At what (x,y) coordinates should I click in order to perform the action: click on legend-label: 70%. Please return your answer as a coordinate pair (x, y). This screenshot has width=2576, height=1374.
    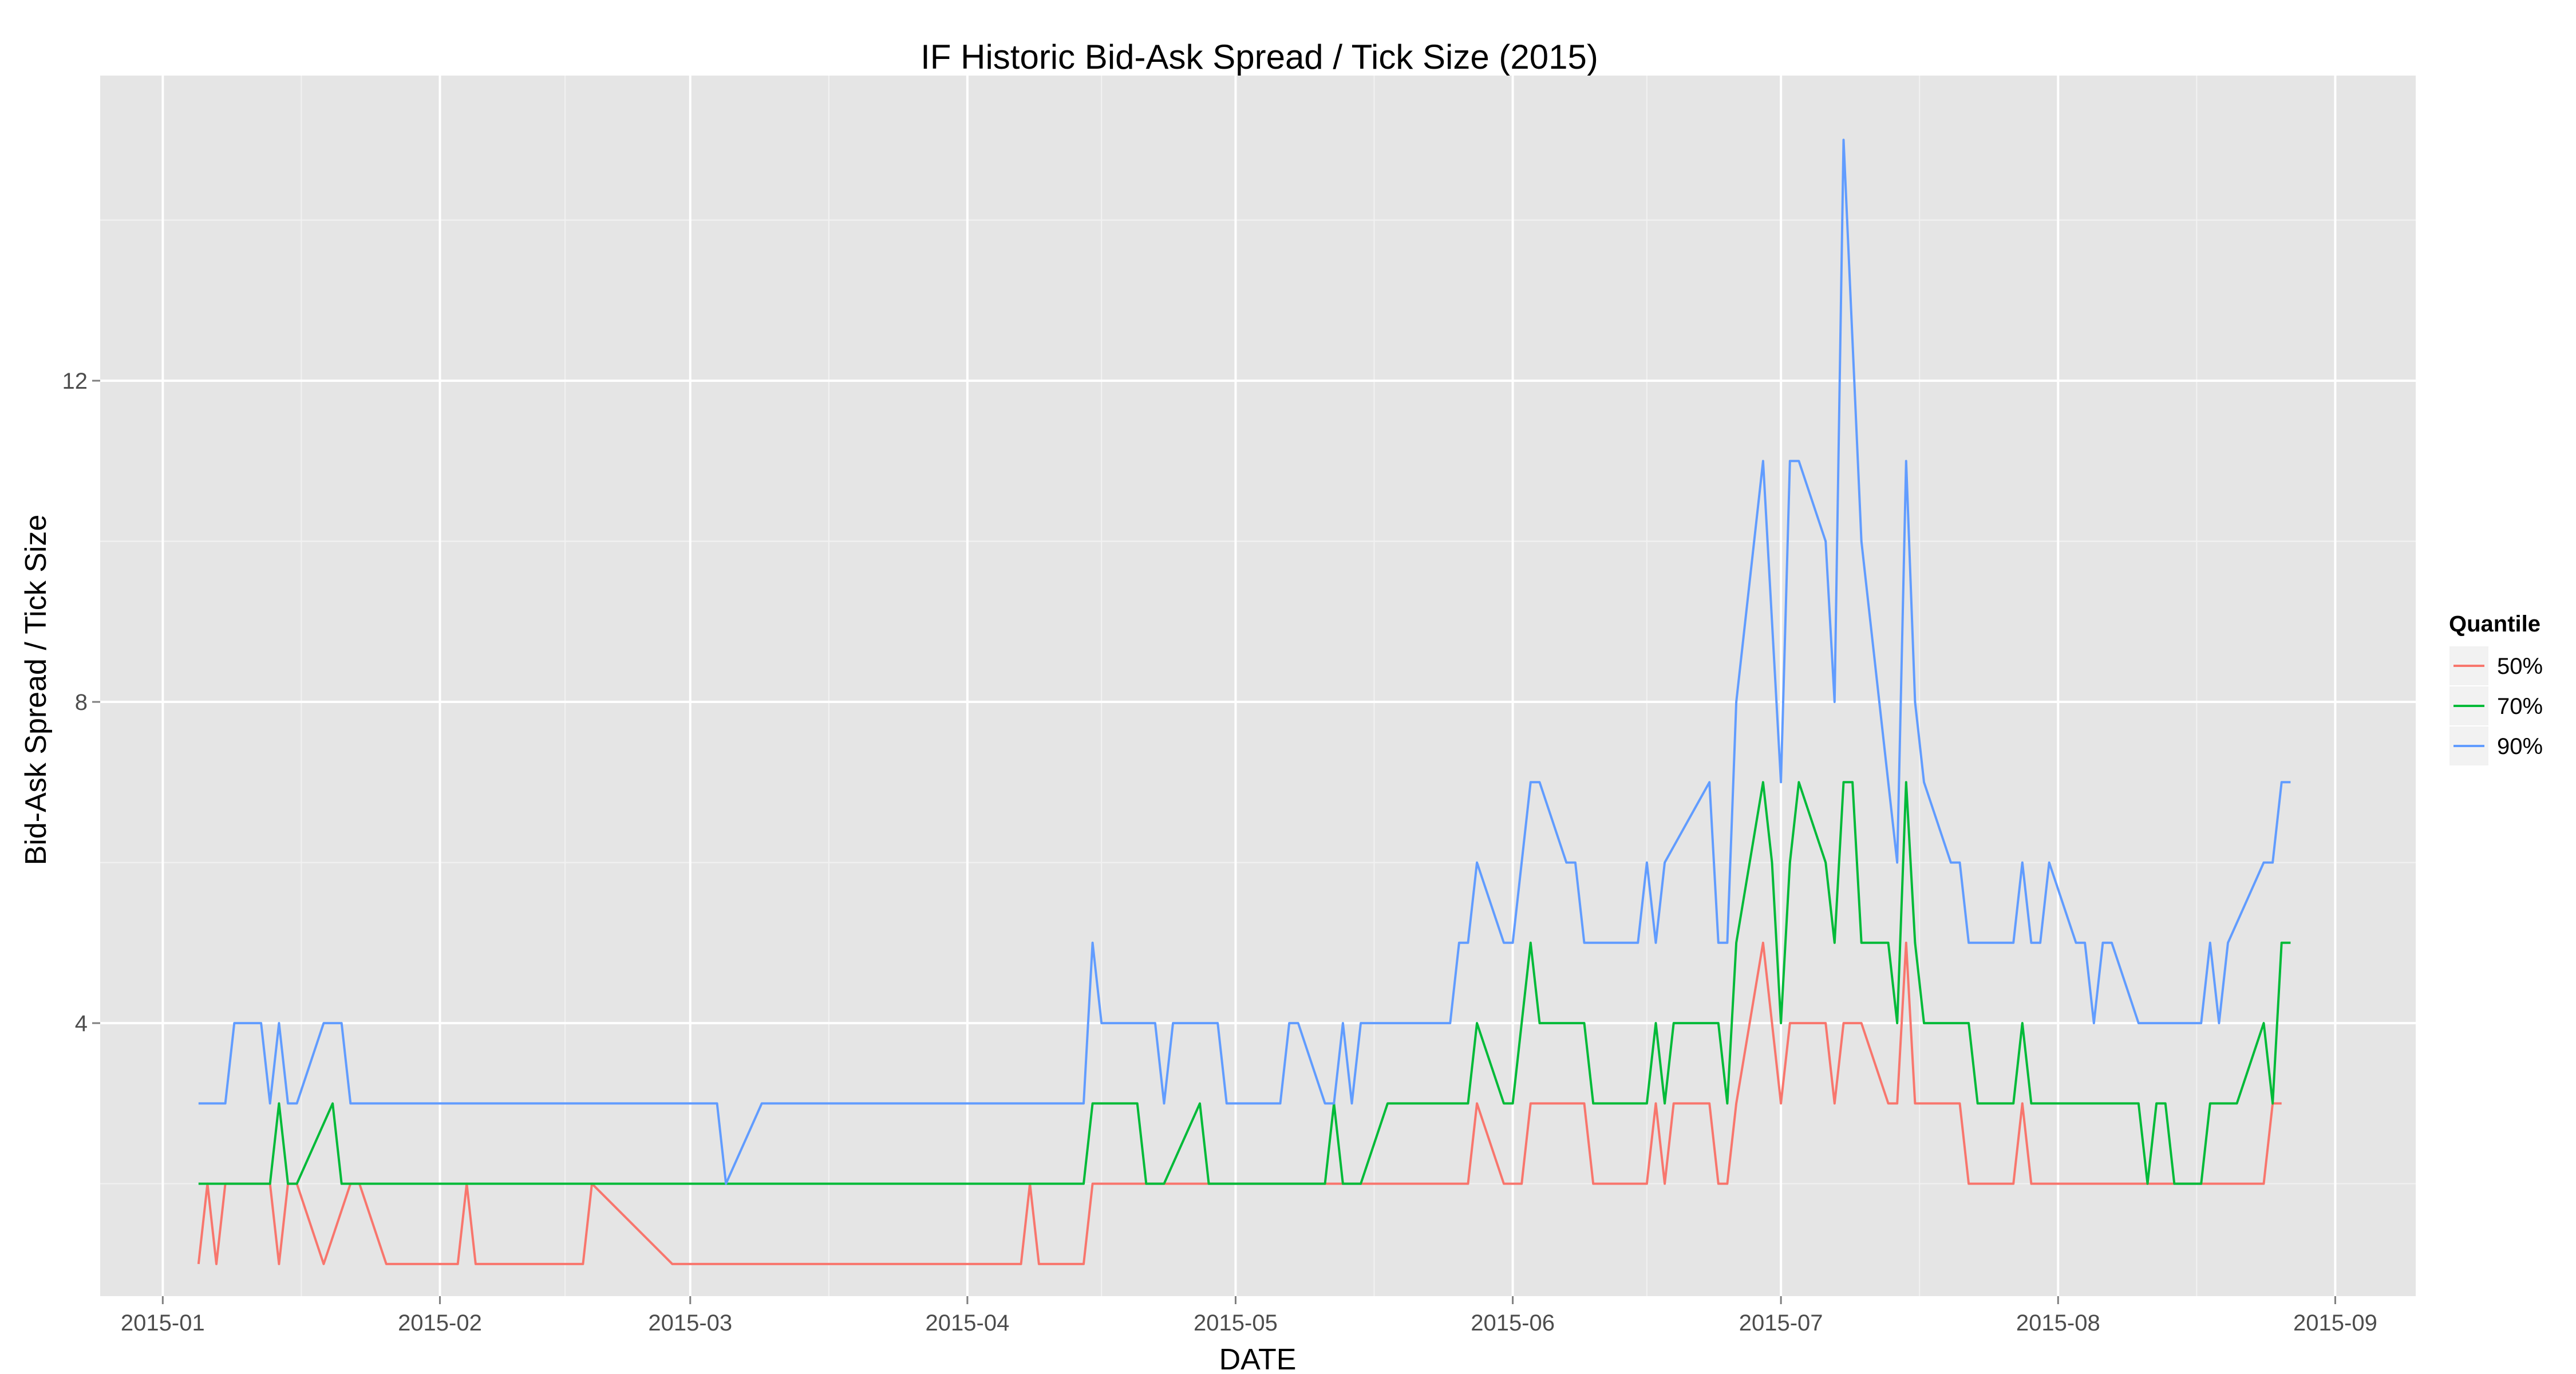
    Looking at the image, I should click on (2520, 706).